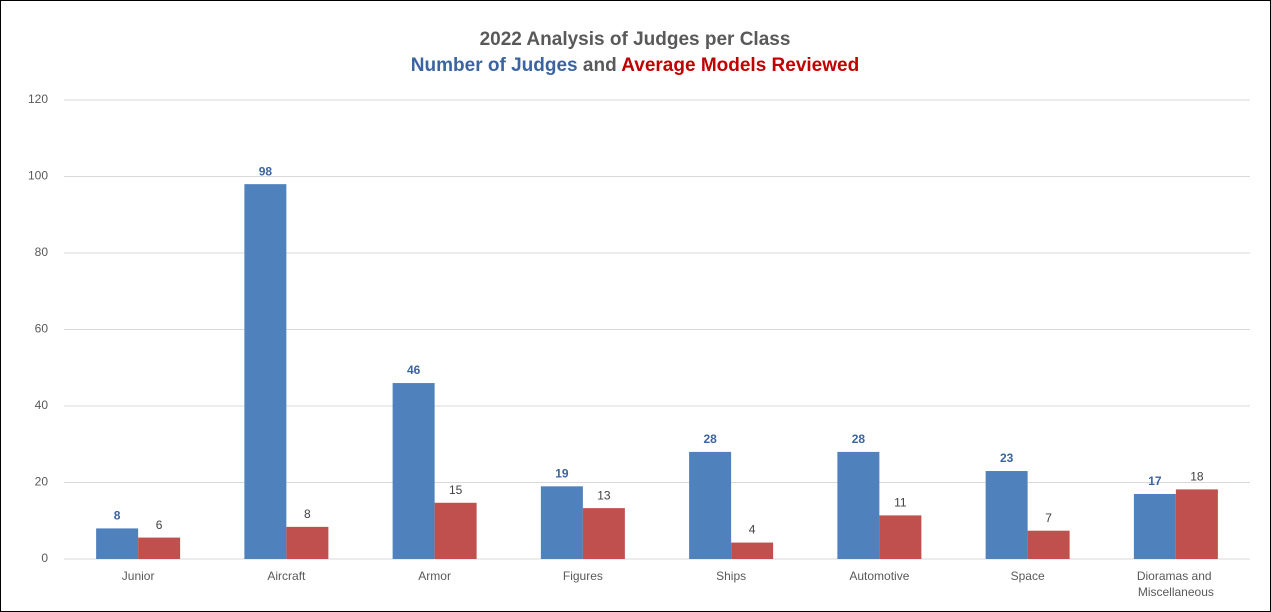  Describe the element at coordinates (1176, 592) in the screenshot. I see `x-tick-label-line: Miscellaneous` at that location.